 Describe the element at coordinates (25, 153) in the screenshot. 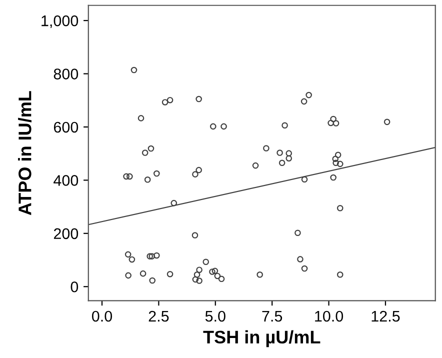

I see `y-axis-title: ATPO in IU/mL` at that location.